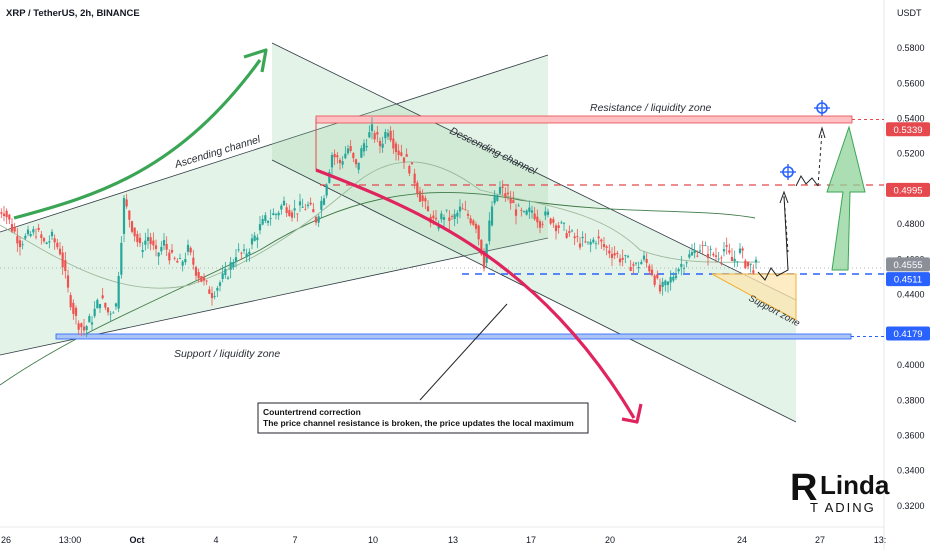 The height and width of the screenshot is (555, 932). What do you see at coordinates (773, 238) in the screenshot?
I see `projection-path` at bounding box center [773, 238].